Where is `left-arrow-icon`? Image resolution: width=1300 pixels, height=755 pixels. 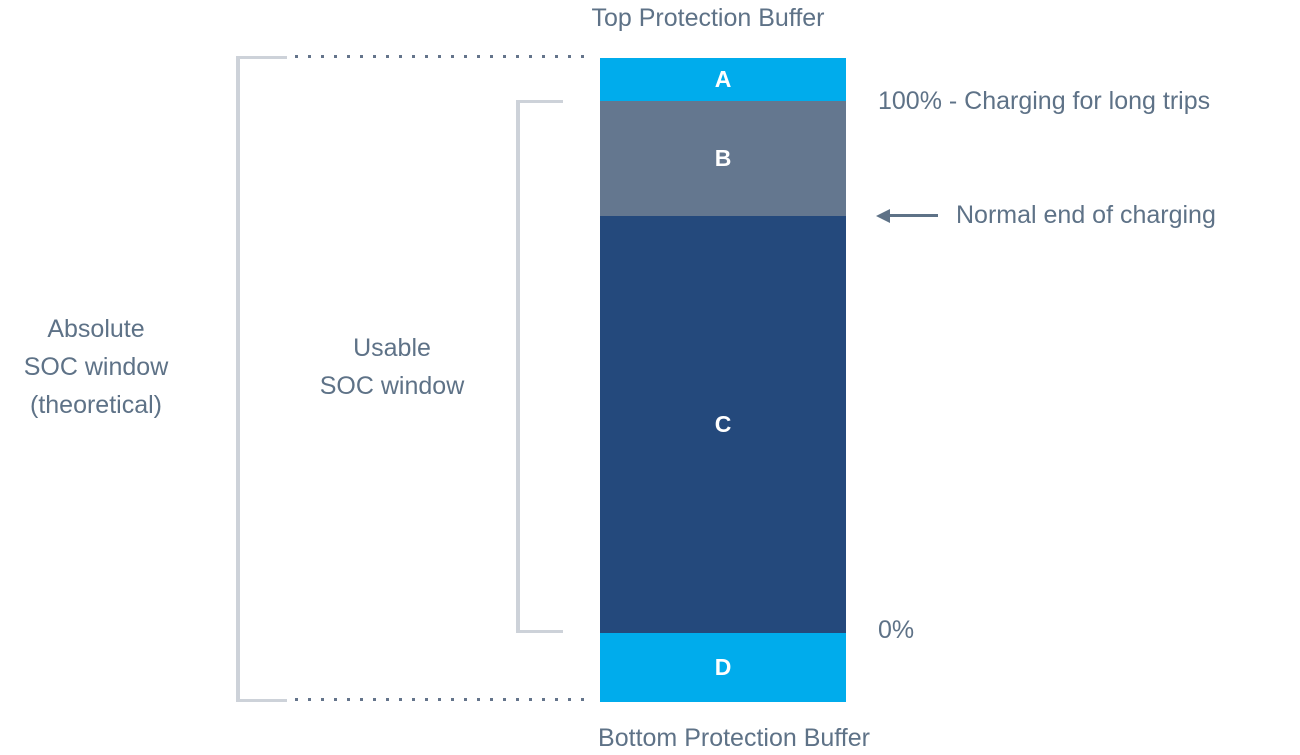 left-arrow-icon is located at coordinates (907, 215).